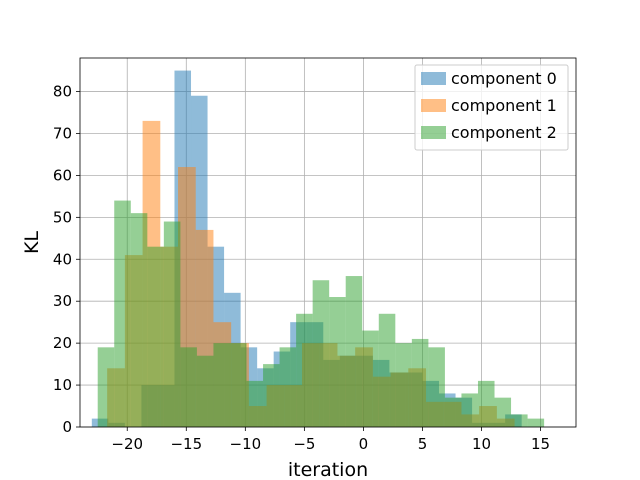 The image size is (640, 480). Describe the element at coordinates (62, 175) in the screenshot. I see `y-tick-label: 60` at that location.